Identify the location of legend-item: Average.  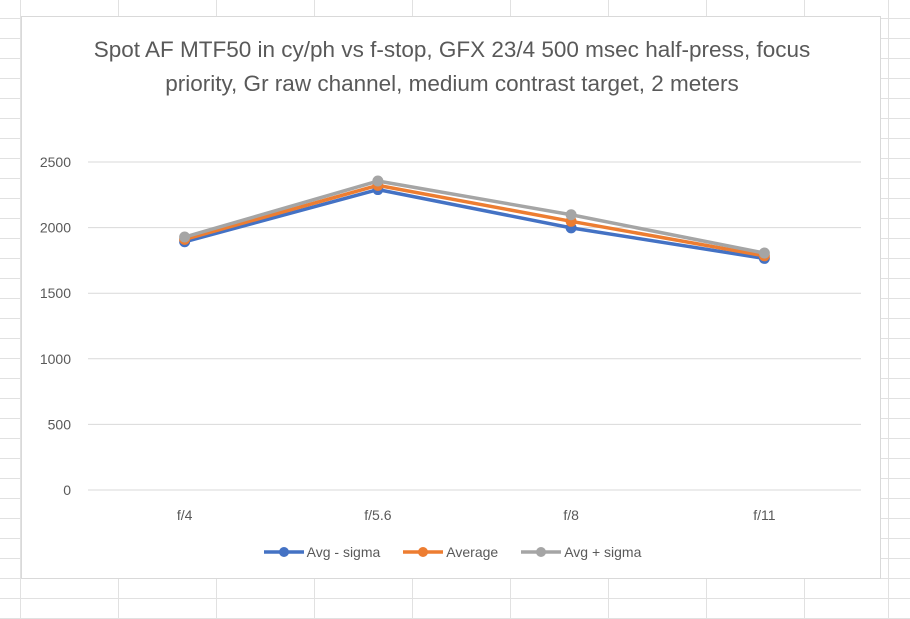
(450, 552).